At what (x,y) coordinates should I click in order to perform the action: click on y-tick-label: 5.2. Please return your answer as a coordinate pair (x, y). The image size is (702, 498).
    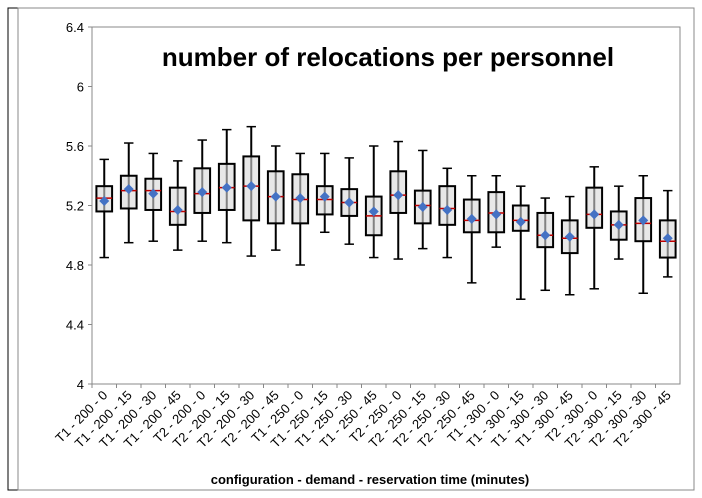
    Looking at the image, I should click on (75, 206).